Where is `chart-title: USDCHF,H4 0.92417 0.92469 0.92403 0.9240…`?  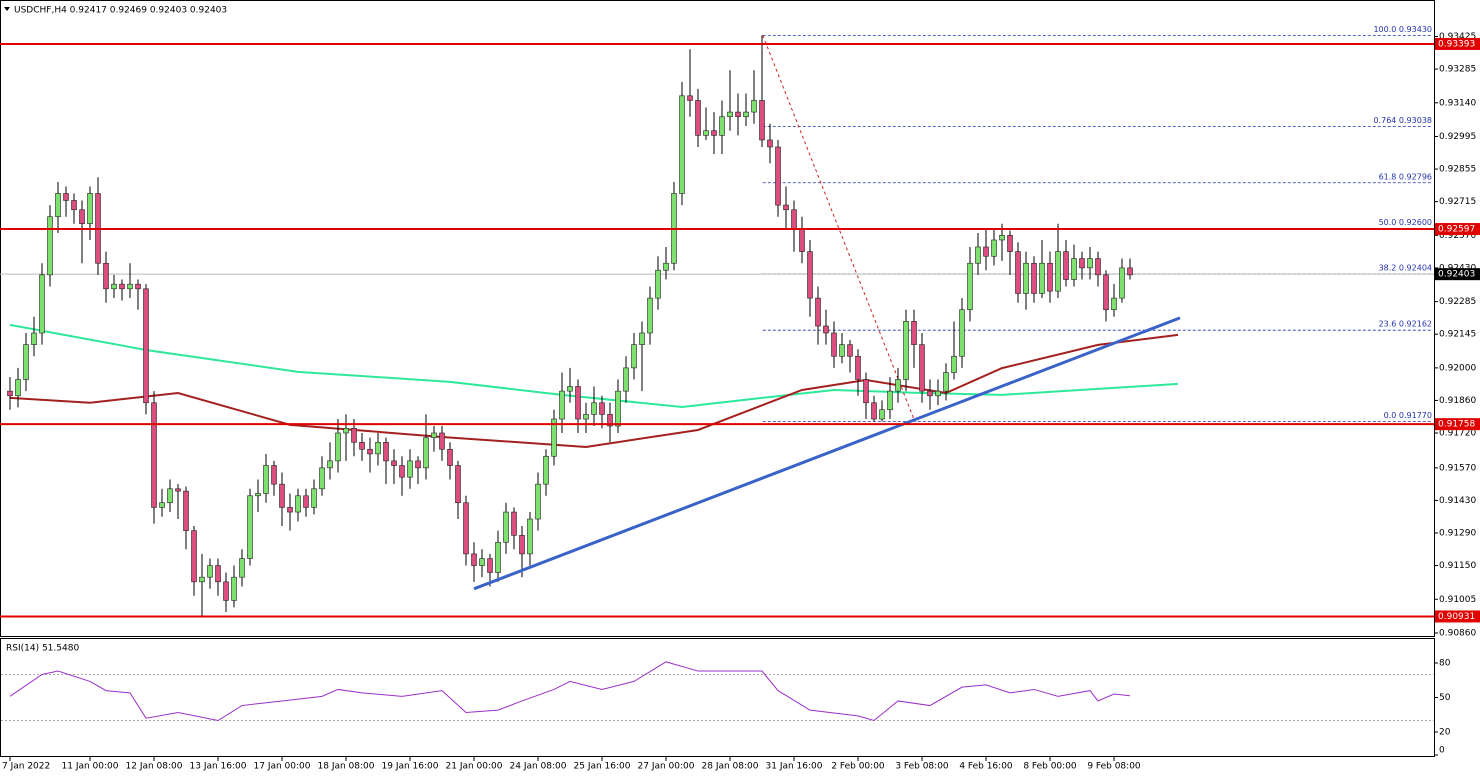
chart-title: USDCHF,H4 0.92417 0.92469 0.92403 0.9240… is located at coordinates (120, 11).